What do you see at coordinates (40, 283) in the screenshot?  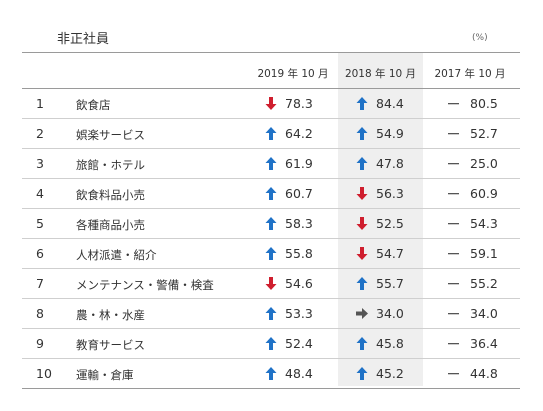 I see `rank-number: 7` at bounding box center [40, 283].